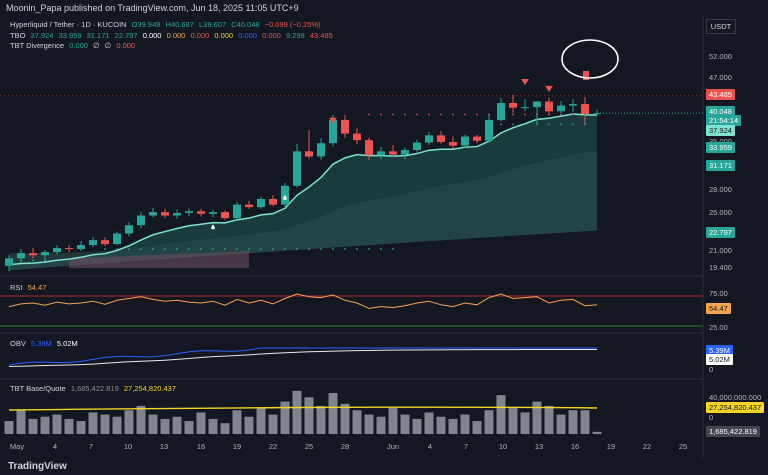  I want to click on obv-name: OBV, so click(18, 343).